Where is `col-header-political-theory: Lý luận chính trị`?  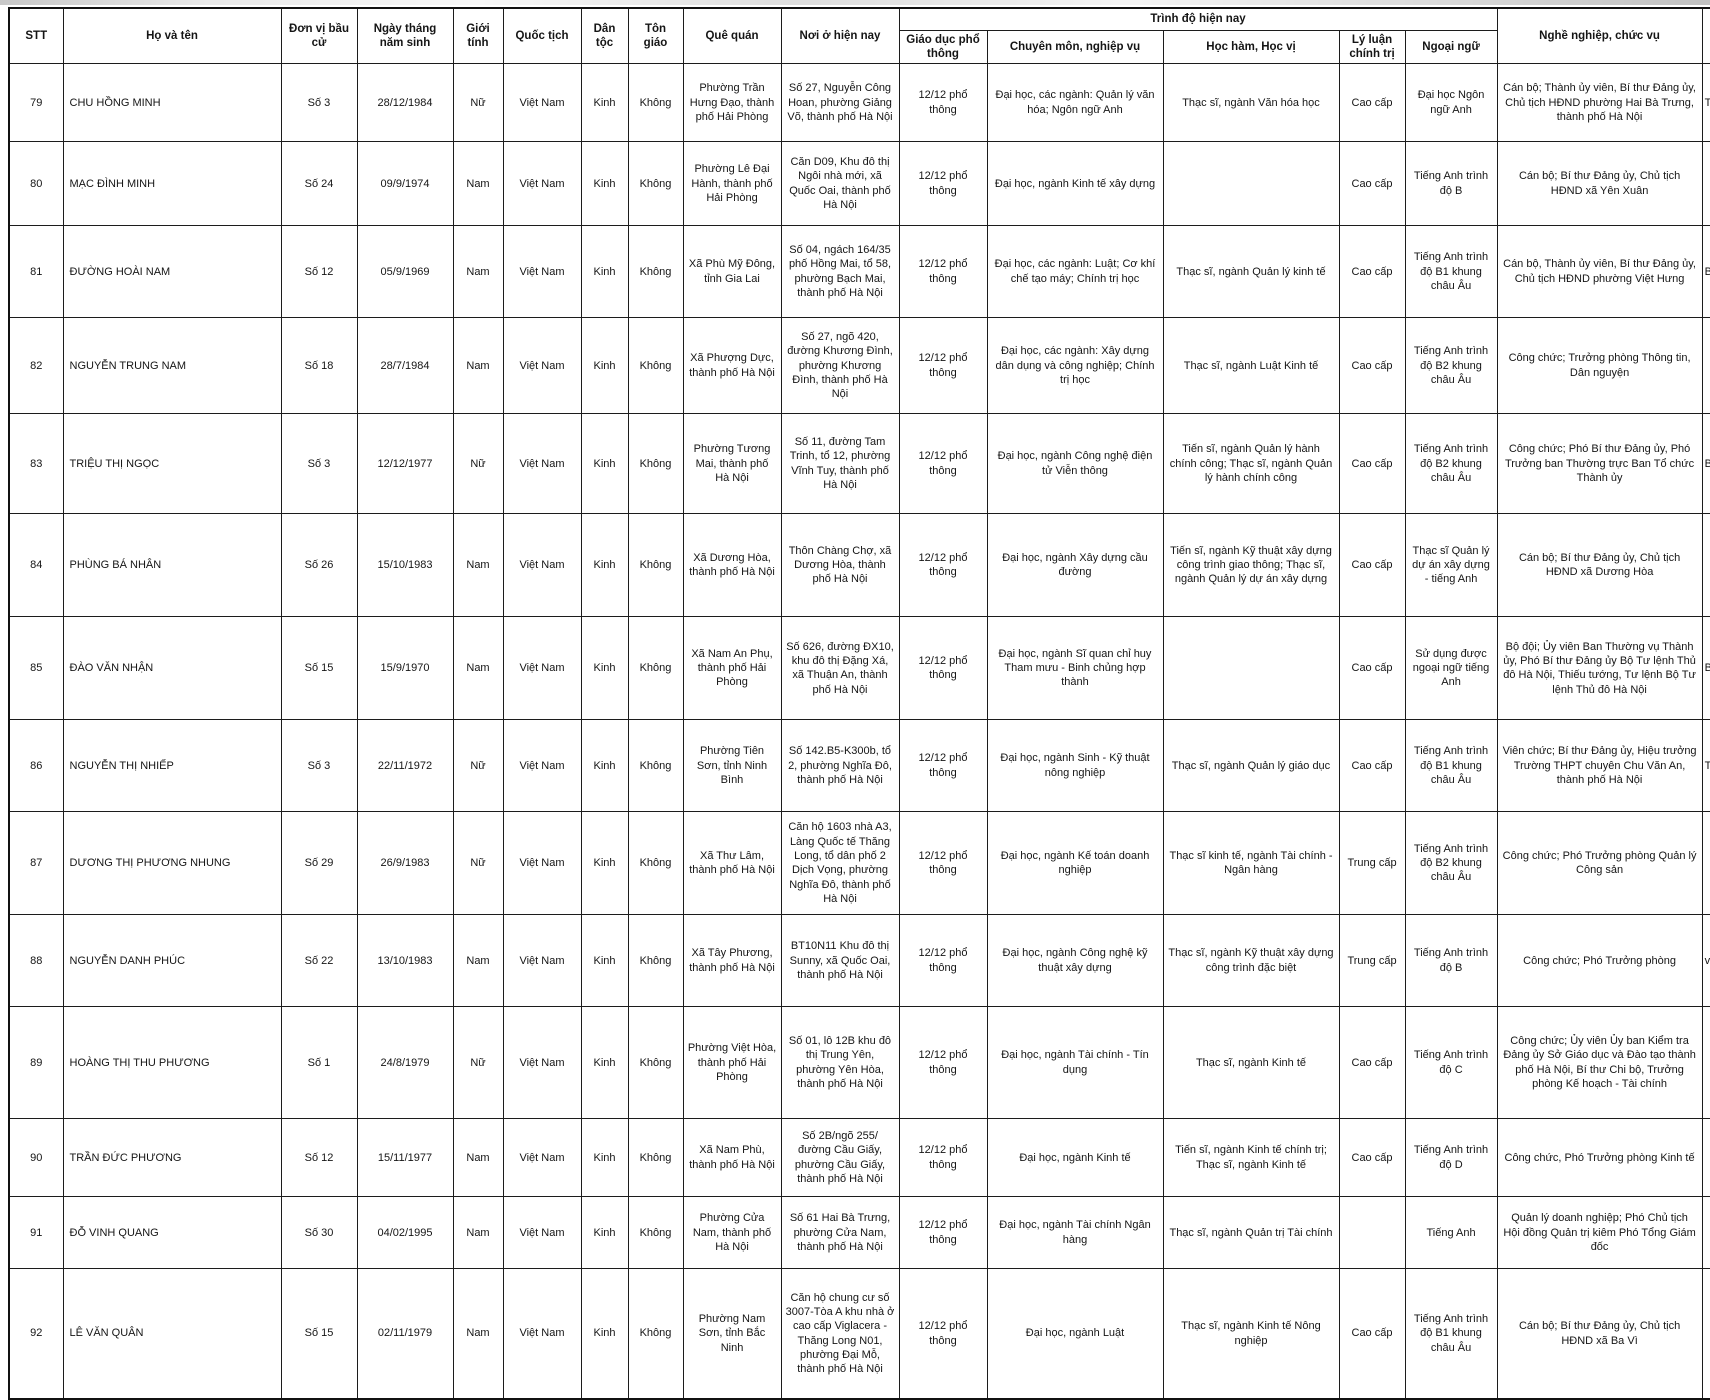 col-header-political-theory: Lý luận chính trị is located at coordinates (1372, 47).